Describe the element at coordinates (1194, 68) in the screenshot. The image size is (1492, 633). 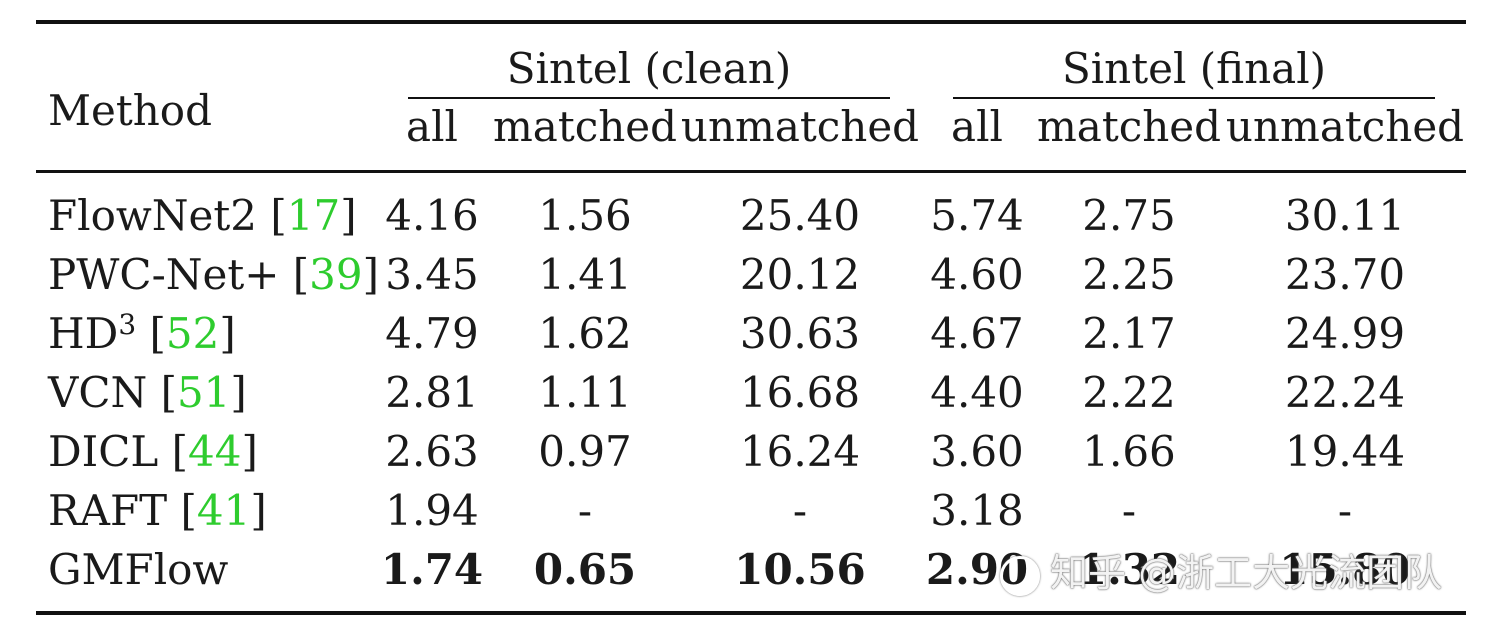
I see `group-header-final: Sintel (final)` at that location.